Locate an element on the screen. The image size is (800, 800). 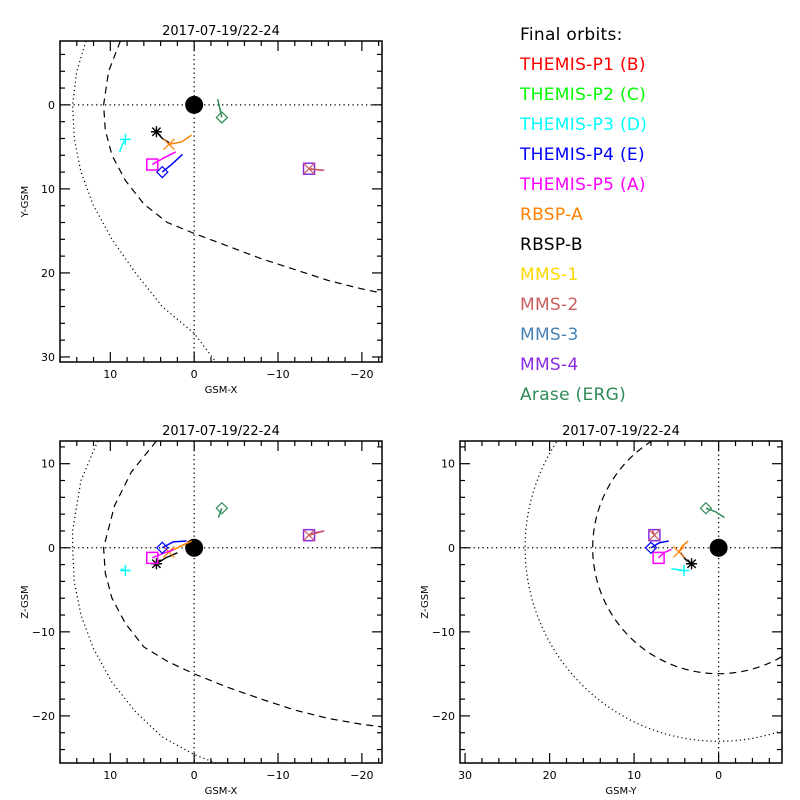
legend-item: Arase (ERG) is located at coordinates (573, 395).